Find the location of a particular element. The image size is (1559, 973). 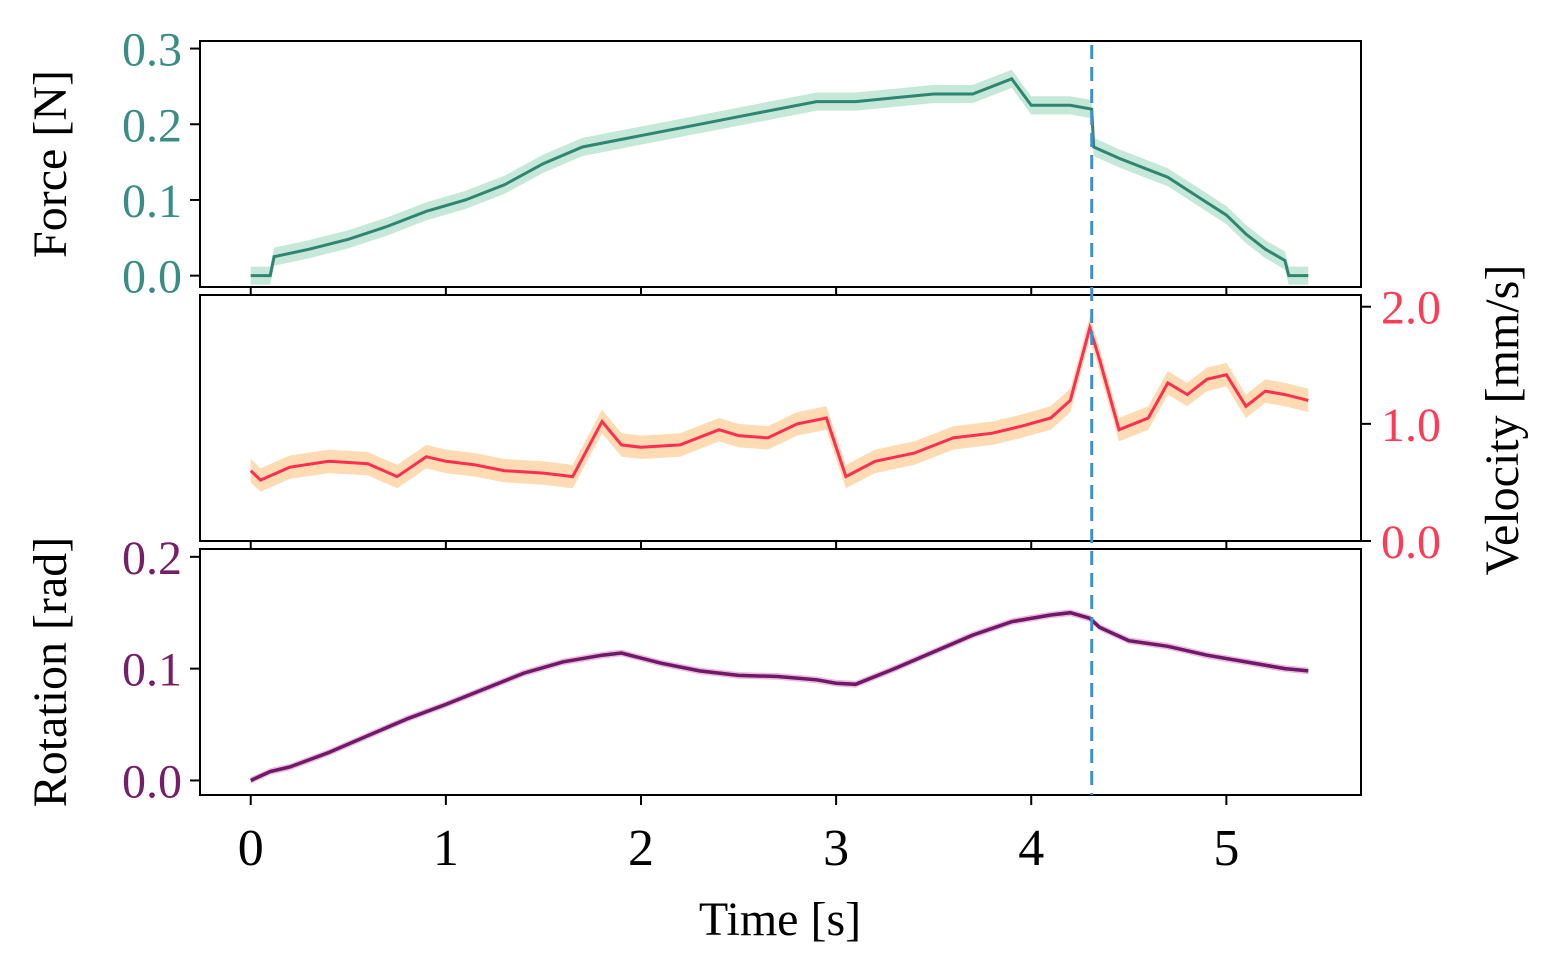

rotation-mean-line is located at coordinates (779, 696).